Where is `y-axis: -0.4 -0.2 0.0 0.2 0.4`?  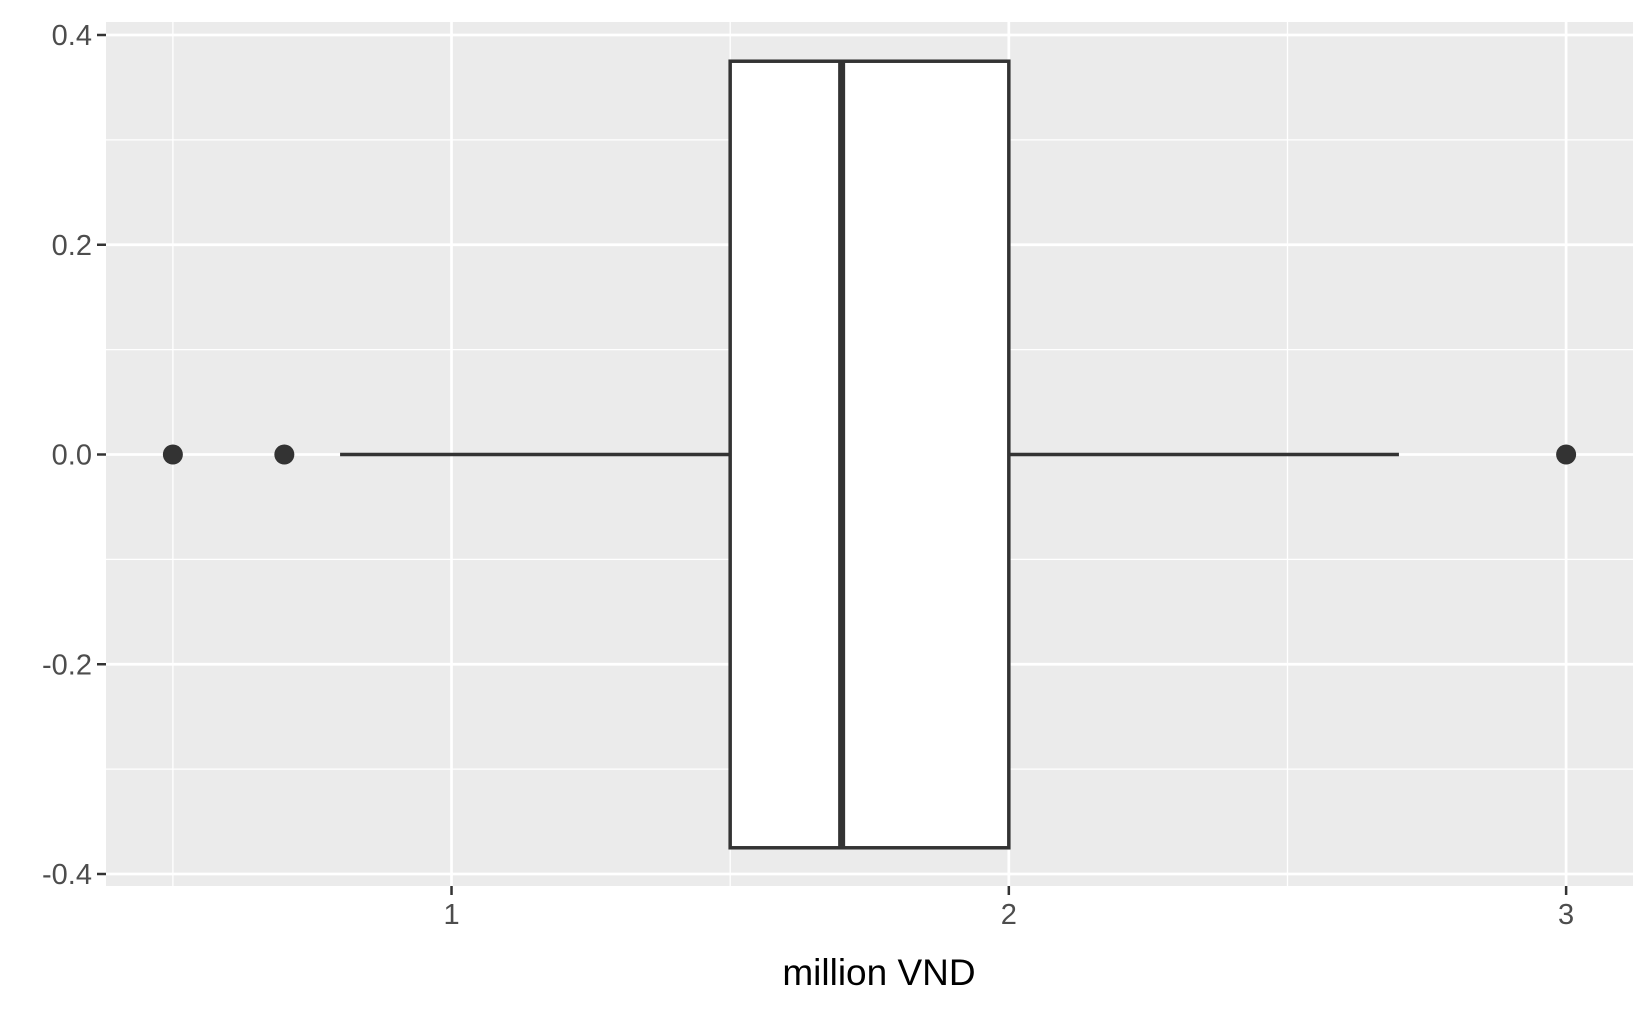
y-axis: -0.4 -0.2 0.0 0.2 0.4 is located at coordinates (74, 455).